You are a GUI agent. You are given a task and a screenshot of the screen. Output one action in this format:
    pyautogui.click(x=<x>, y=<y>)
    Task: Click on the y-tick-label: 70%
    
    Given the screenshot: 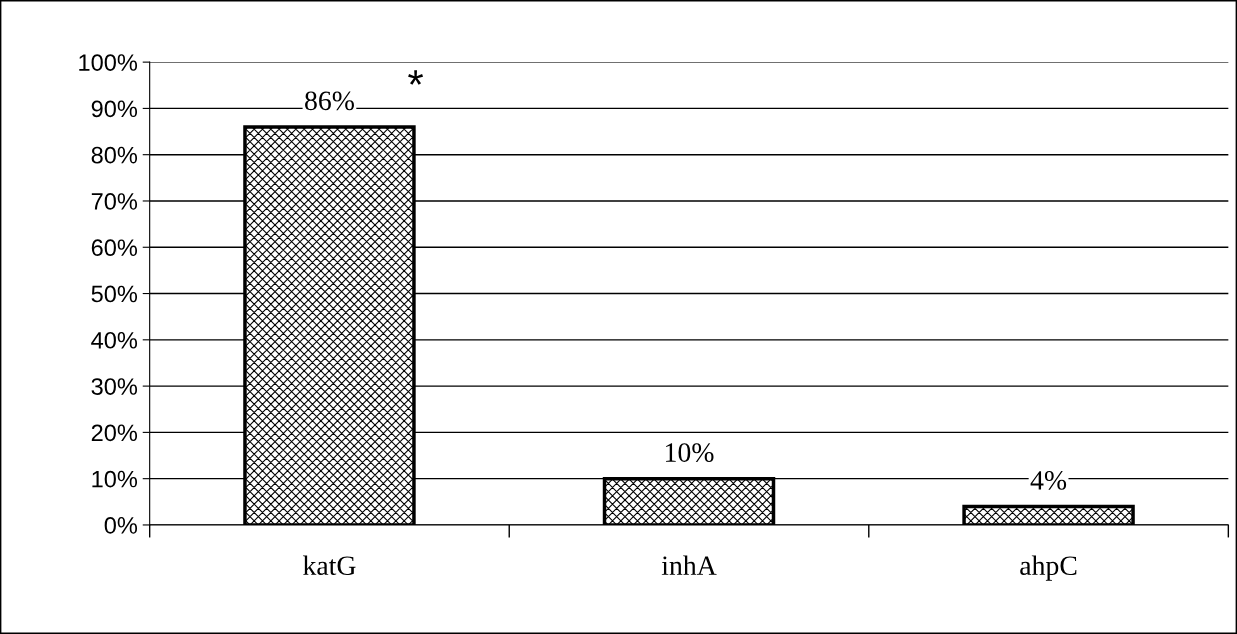 What is the action you would take?
    pyautogui.click(x=114, y=201)
    